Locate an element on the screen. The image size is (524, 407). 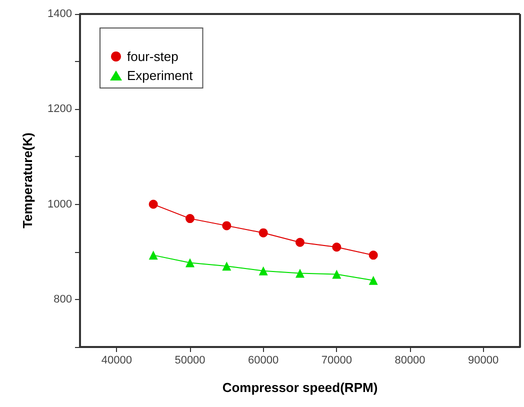
x-tick-label: 90000 is located at coordinates (483, 360).